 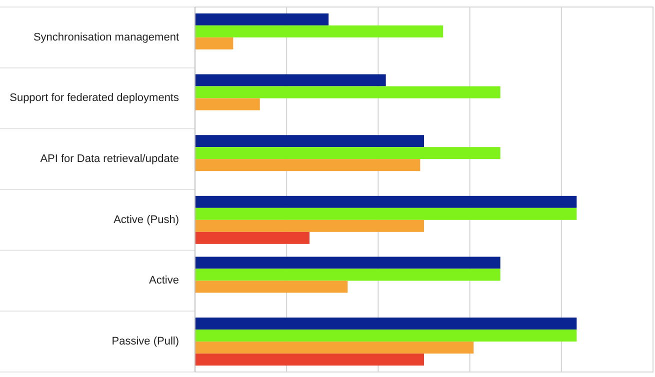 I want to click on y-tick-label: Passive (Pull), so click(x=145, y=341).